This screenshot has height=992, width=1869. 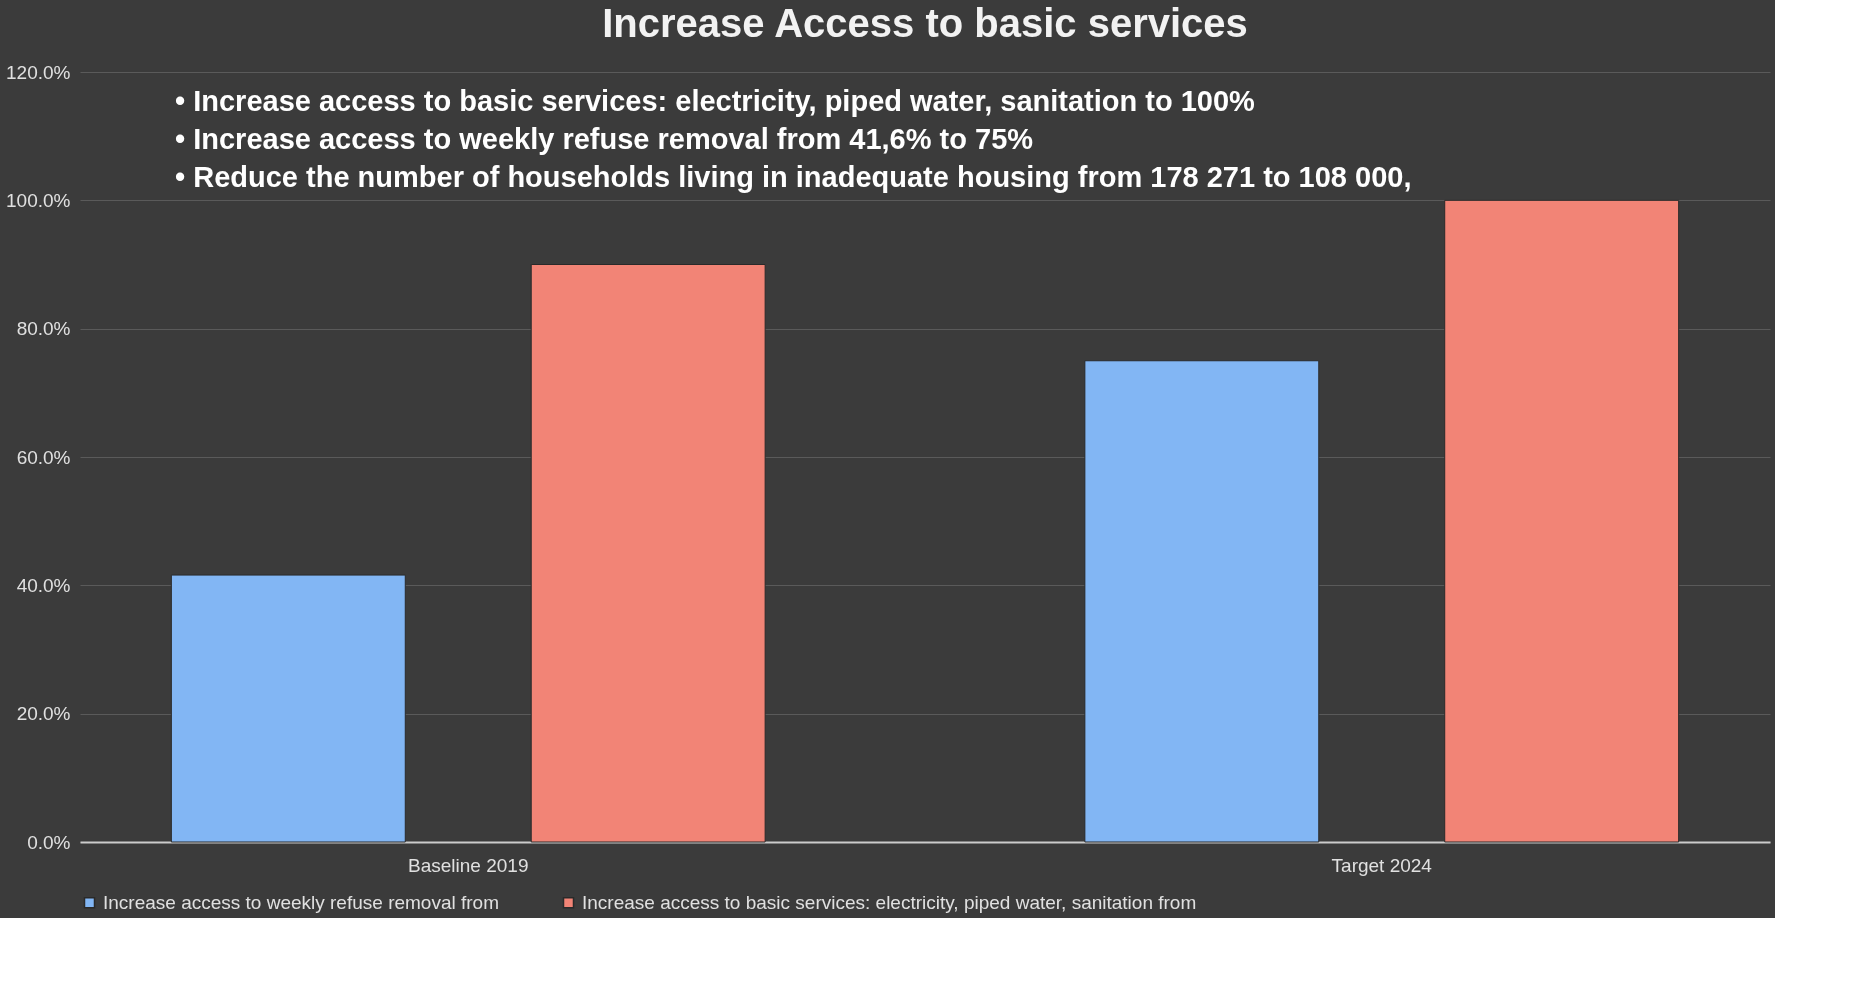 What do you see at coordinates (49, 842) in the screenshot?
I see `y-tick-label: 0.0%` at bounding box center [49, 842].